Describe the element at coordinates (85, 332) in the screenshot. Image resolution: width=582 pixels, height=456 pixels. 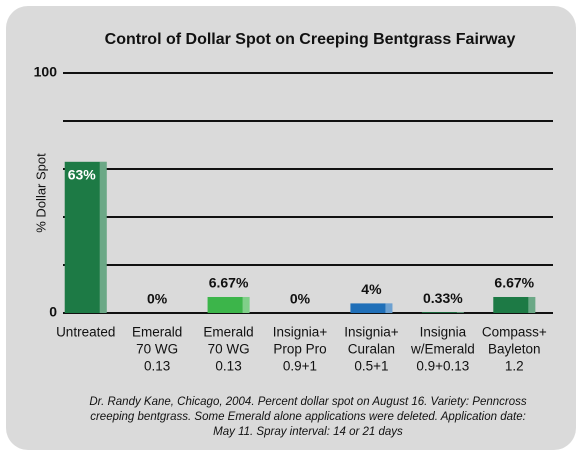
I see `x-tick-label: Untreated` at that location.